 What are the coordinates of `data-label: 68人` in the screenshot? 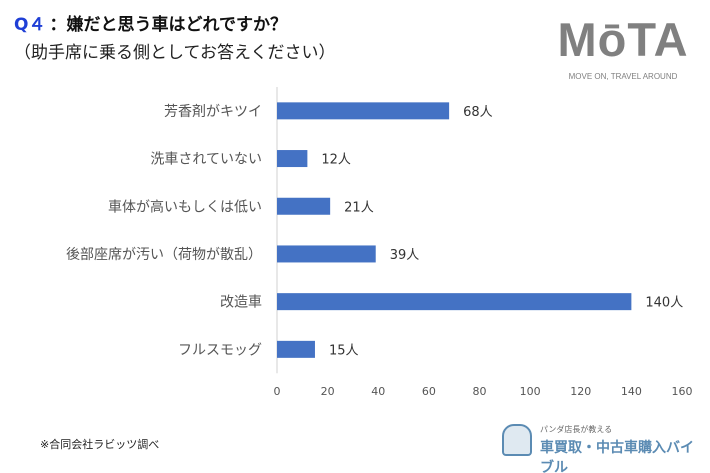 It's located at (478, 112).